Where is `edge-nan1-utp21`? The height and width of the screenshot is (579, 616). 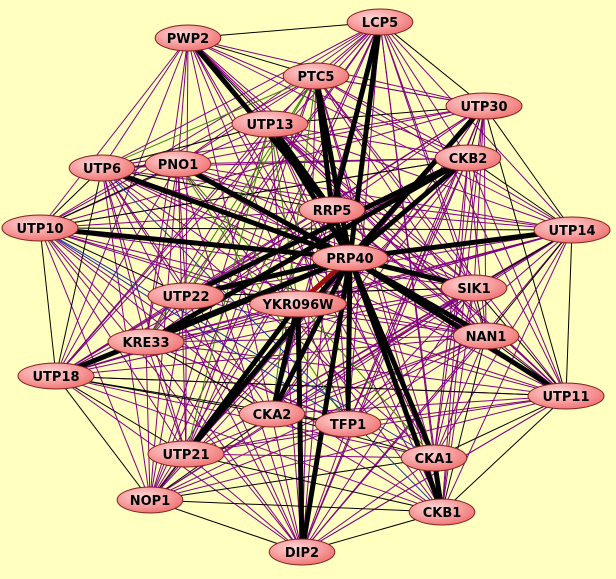
edge-nan1-utp21 is located at coordinates (336, 395).